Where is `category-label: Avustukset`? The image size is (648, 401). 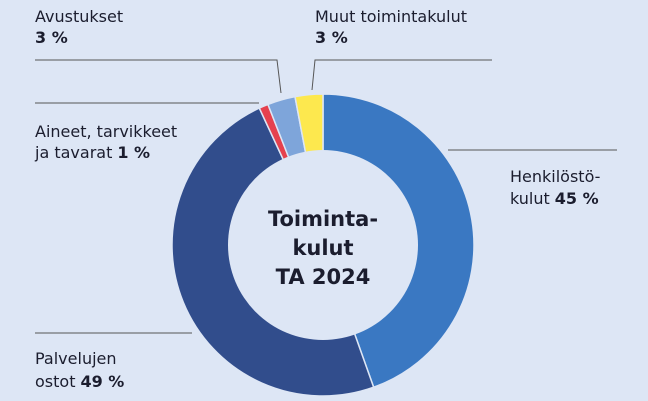
category-label: Avustukset is located at coordinates (79, 16).